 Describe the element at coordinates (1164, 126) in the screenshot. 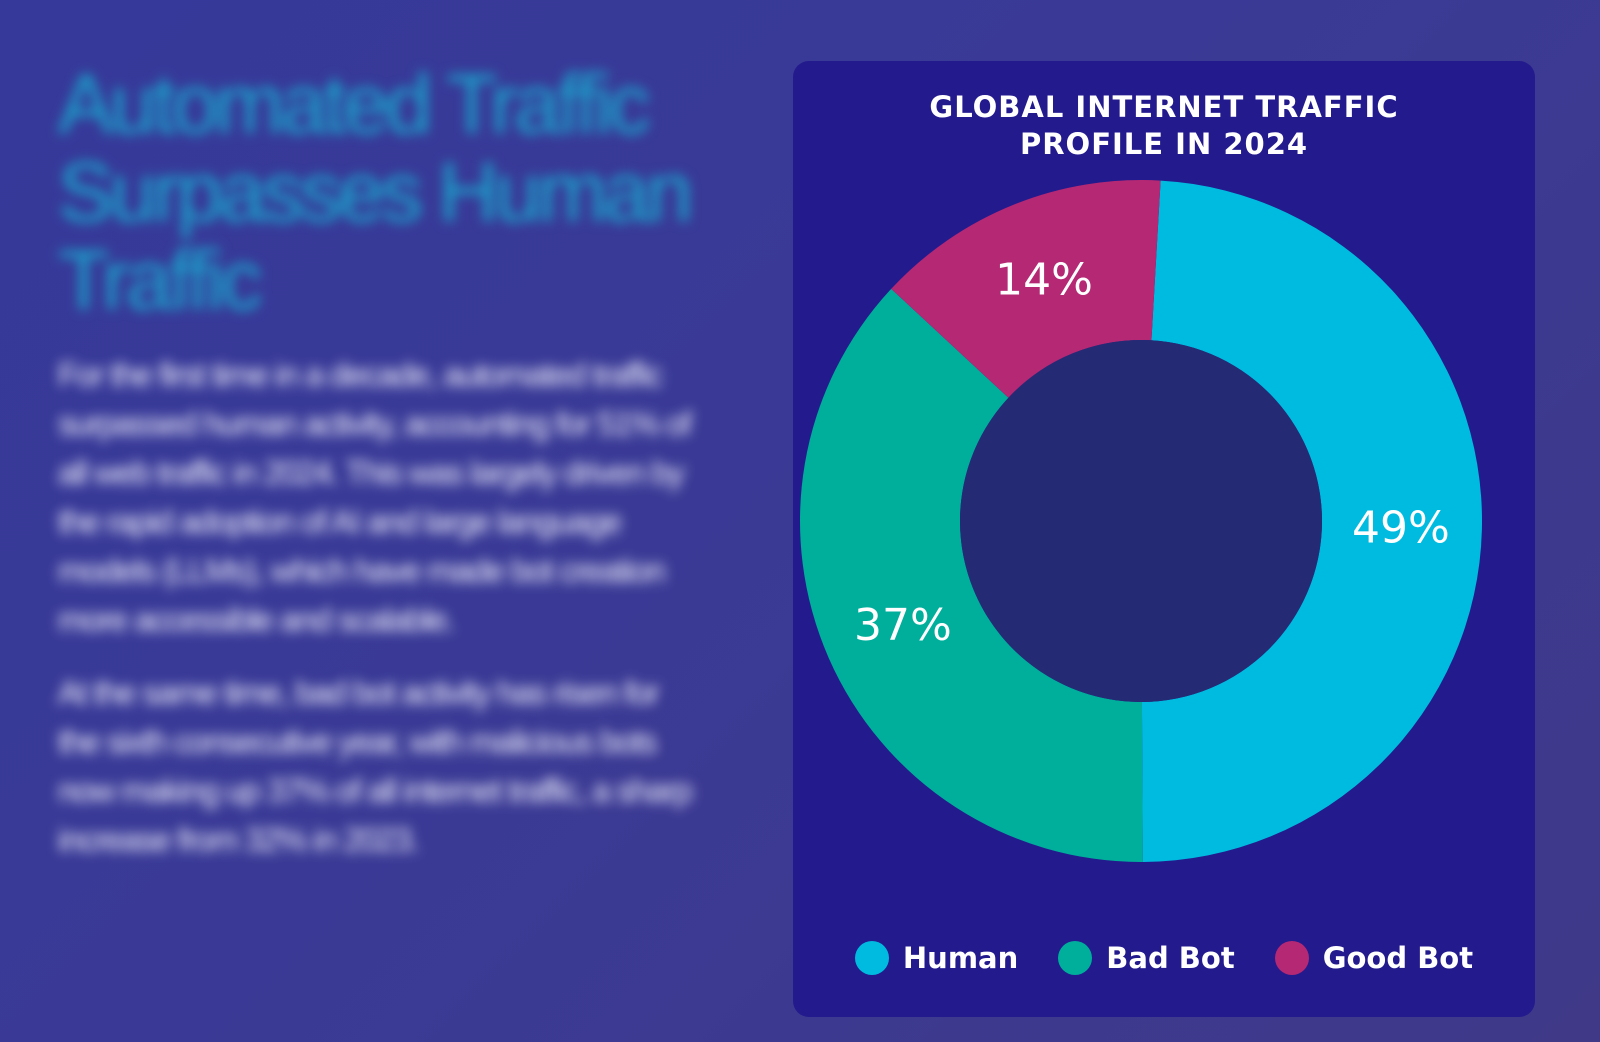

I see `chart-title: GLOBAL INTERNET TRAFFIC PROFILE IN 2024` at that location.